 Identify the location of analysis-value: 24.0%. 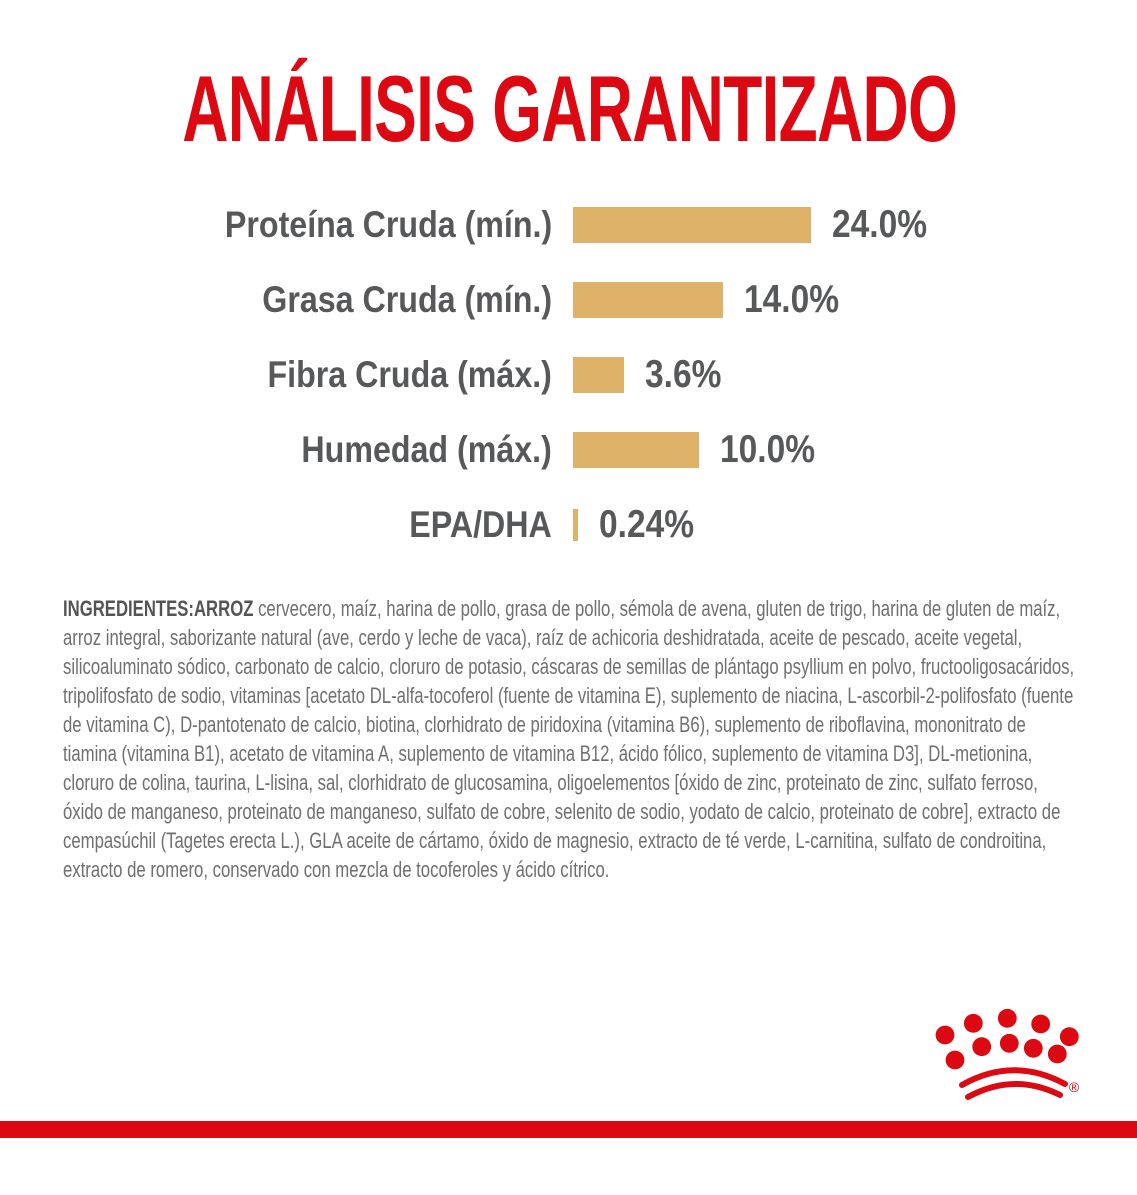
(880, 224).